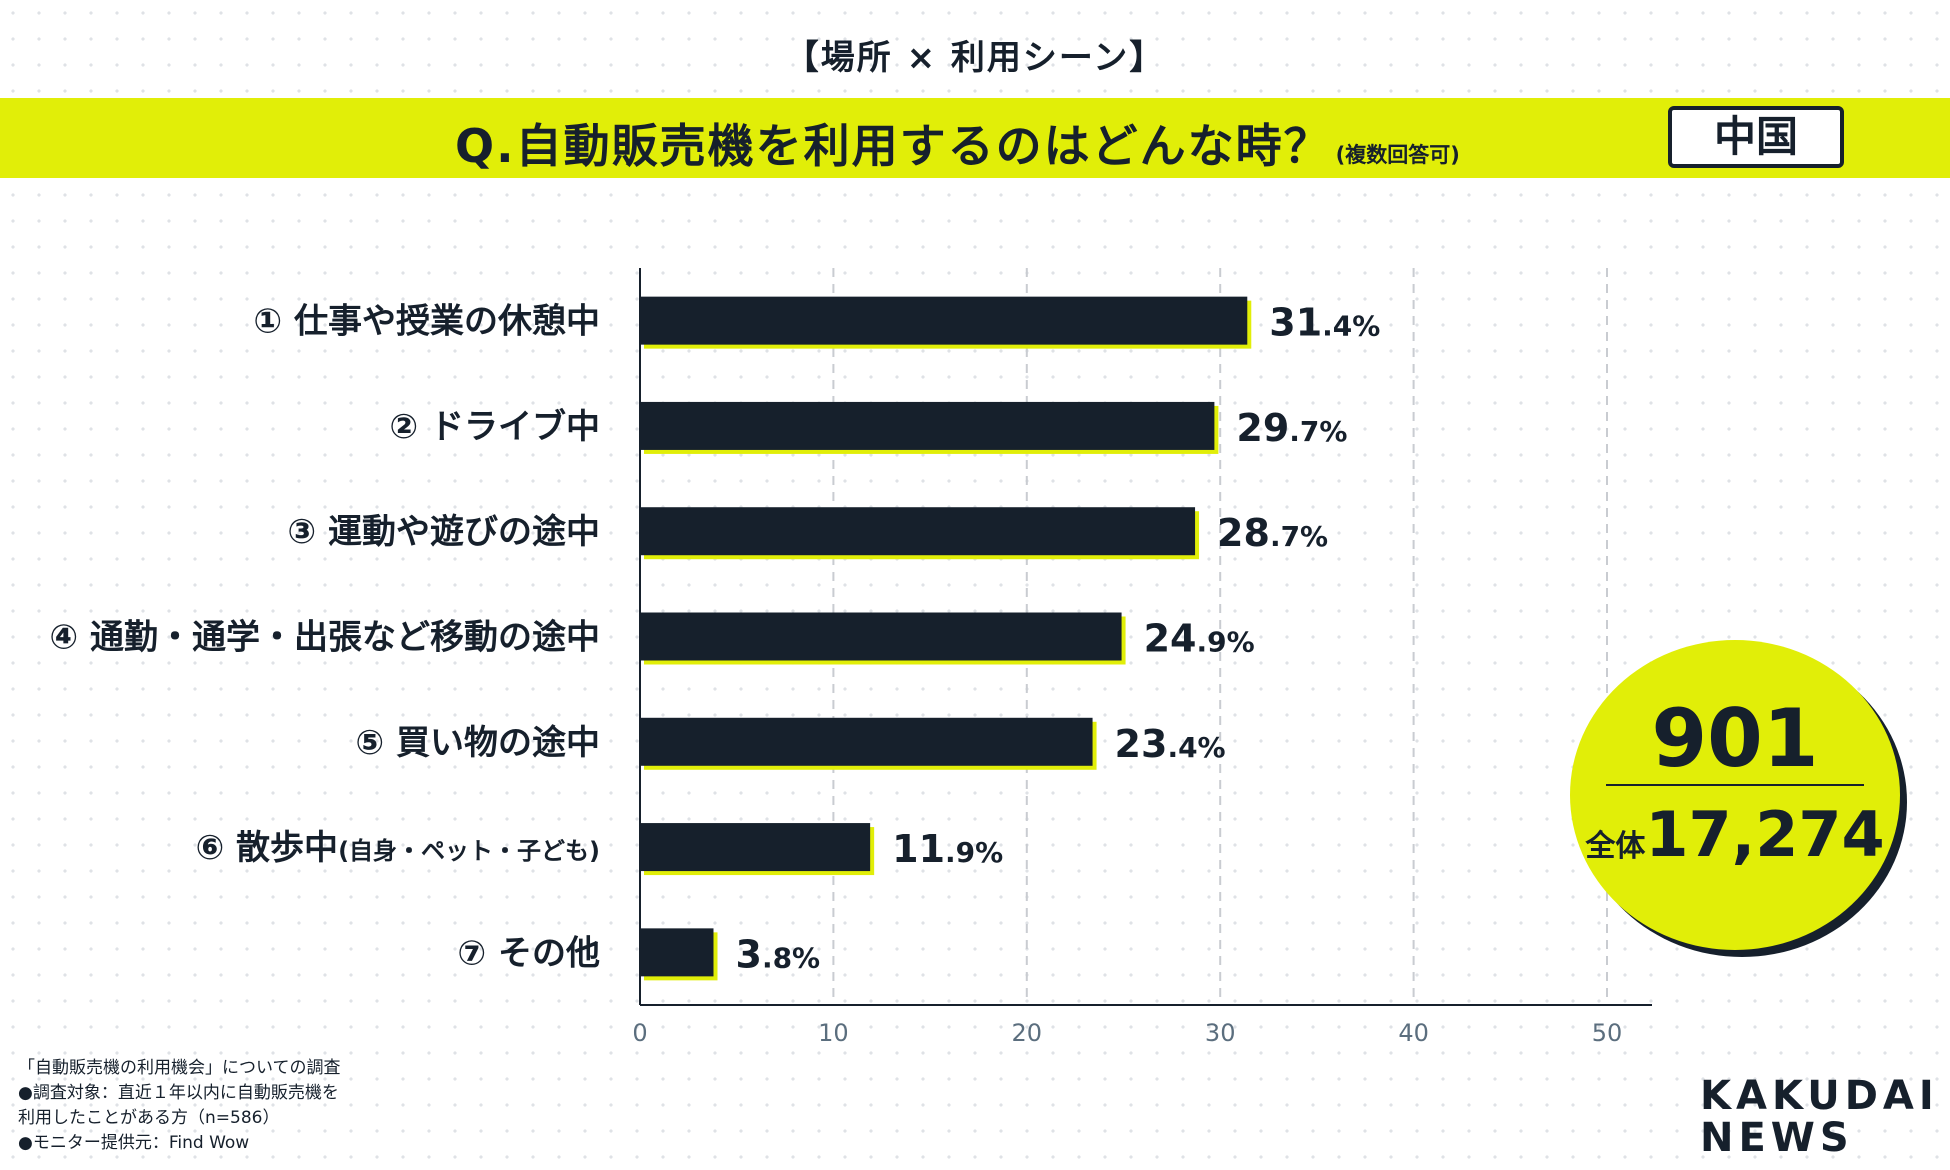  Describe the element at coordinates (639, 1033) in the screenshot. I see `x-tick-label: 0` at that location.